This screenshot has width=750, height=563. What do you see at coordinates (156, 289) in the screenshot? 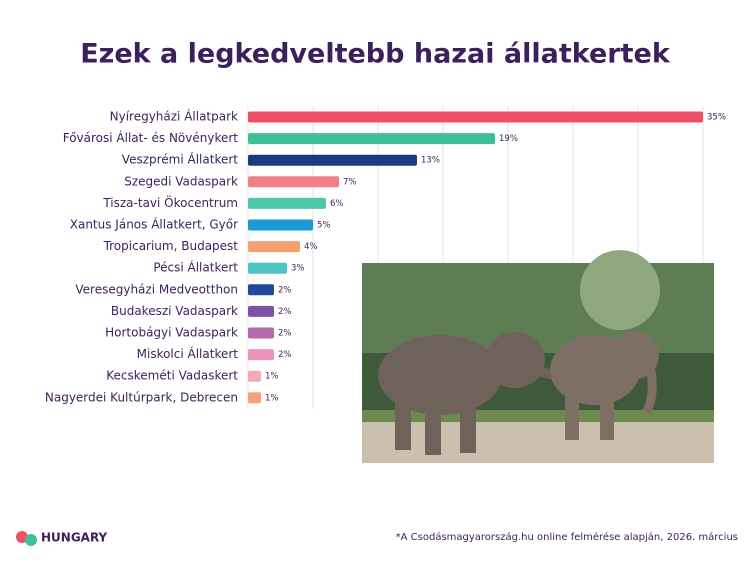
I see `category-label: Veresegyházi Medveotthon` at bounding box center [156, 289].